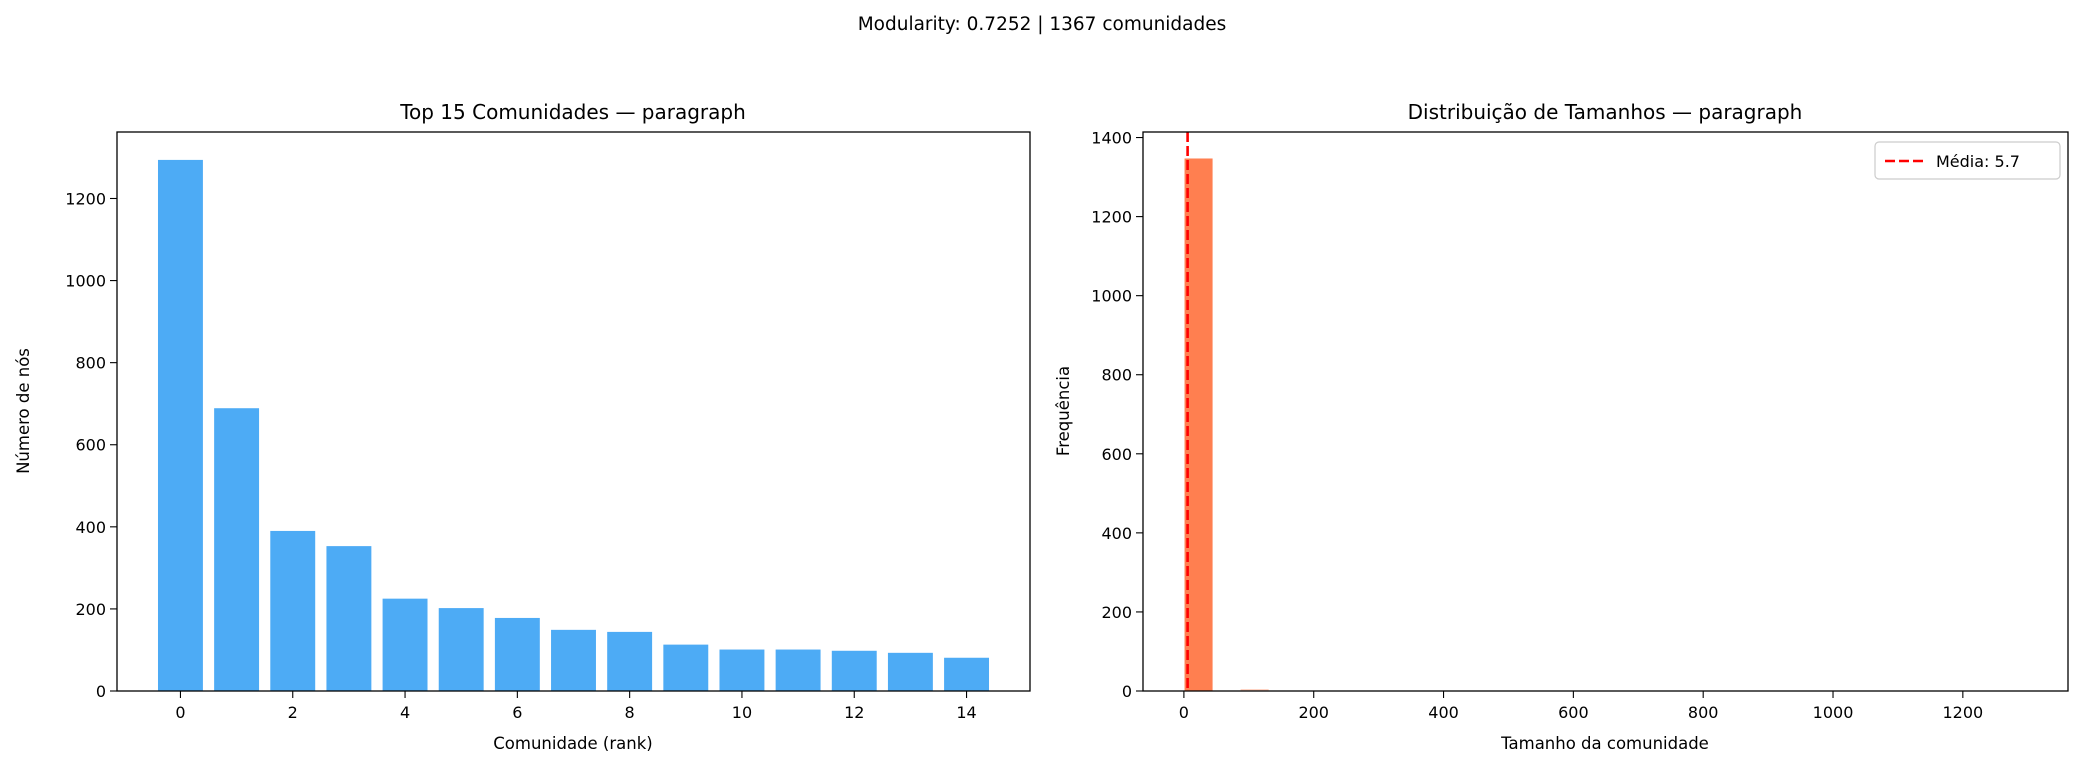 Image resolution: width=2084 pixels, height=770 pixels. Describe the element at coordinates (1116, 612) in the screenshot. I see `right-chart-ytick-label: 200` at that location.